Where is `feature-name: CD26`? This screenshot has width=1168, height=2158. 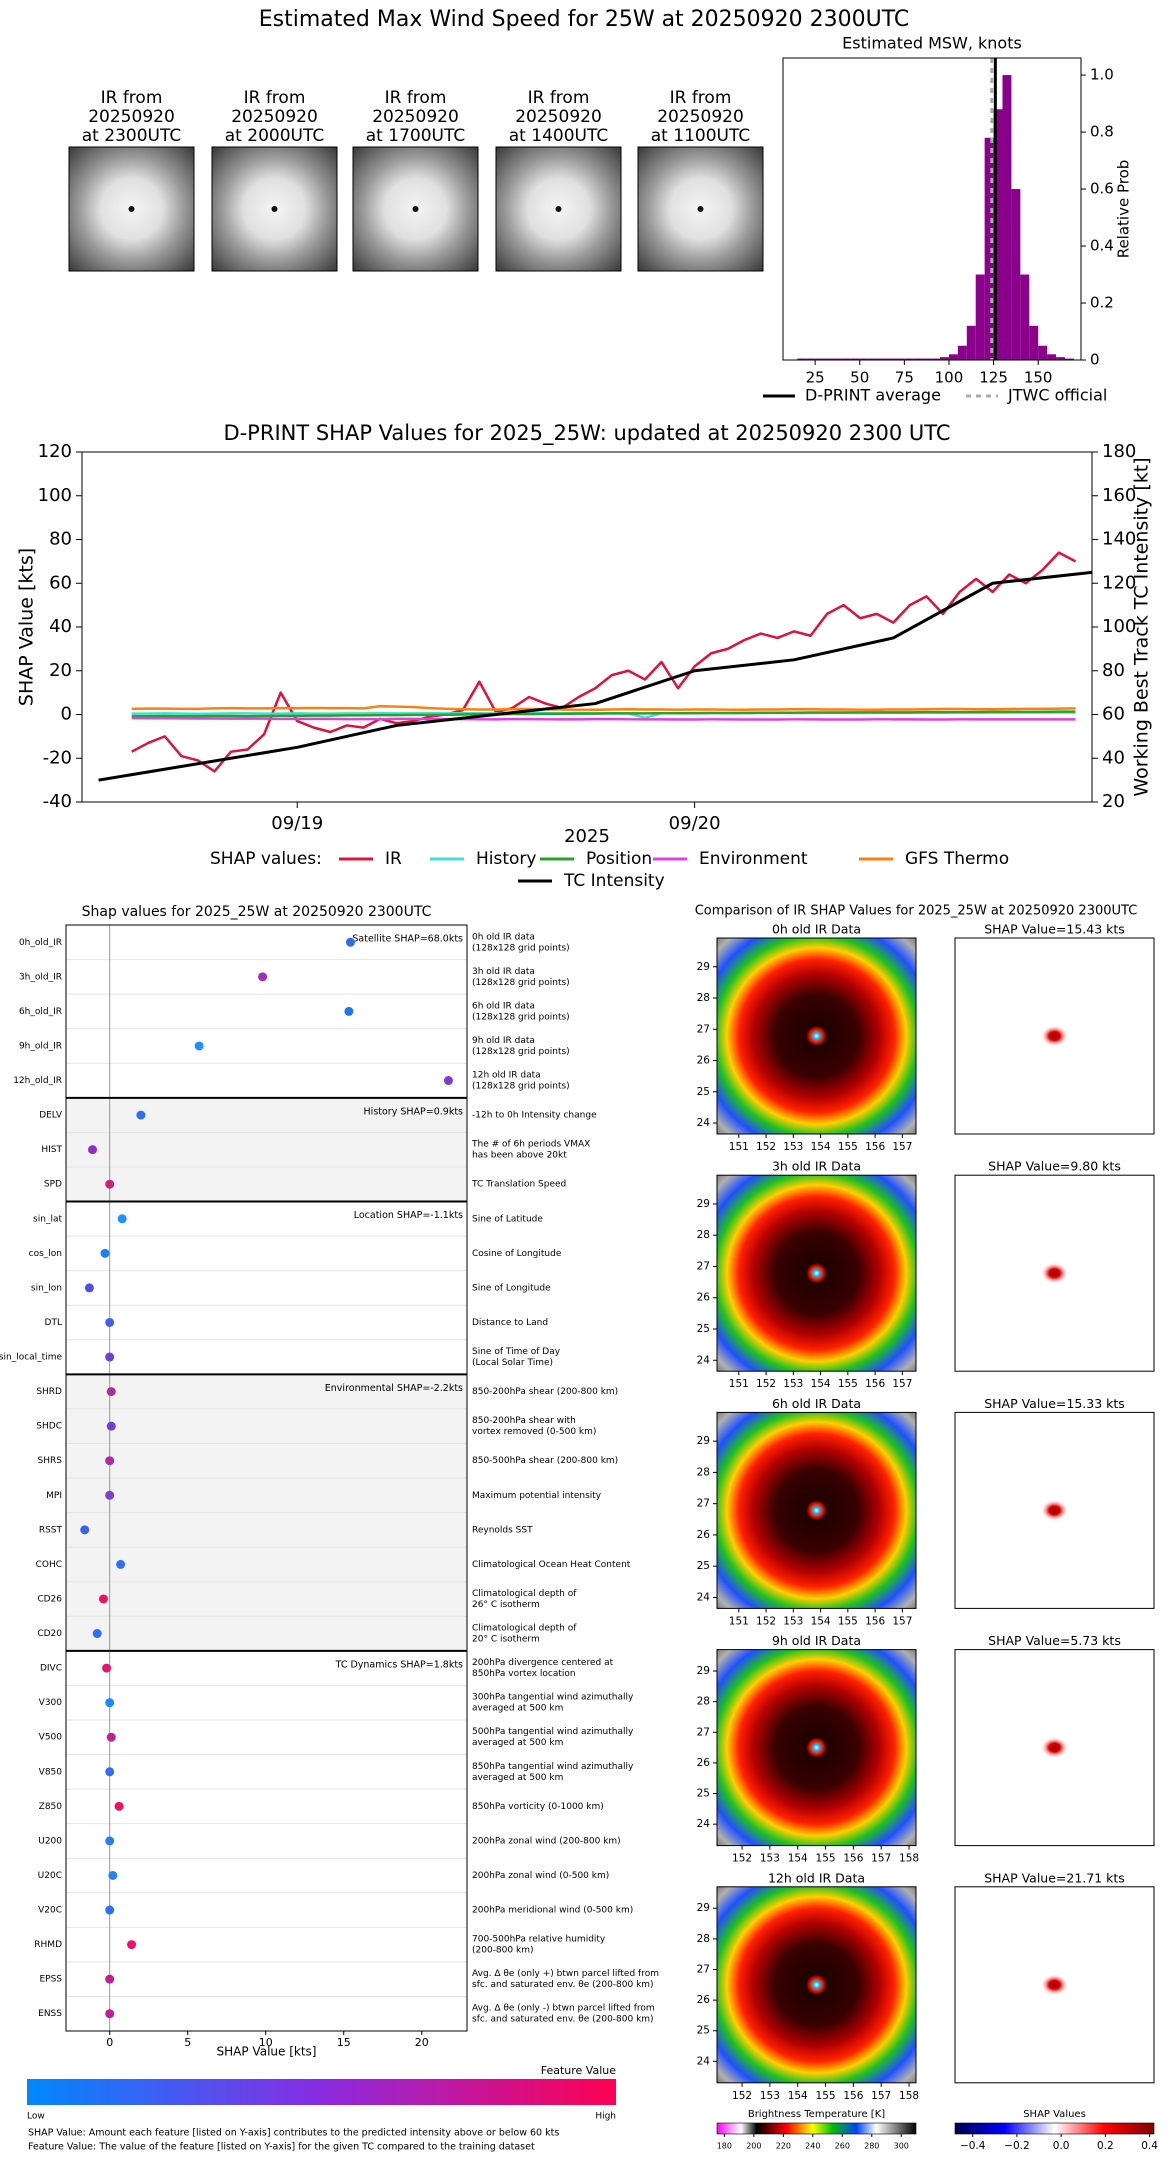 feature-name: CD26 is located at coordinates (49, 1599).